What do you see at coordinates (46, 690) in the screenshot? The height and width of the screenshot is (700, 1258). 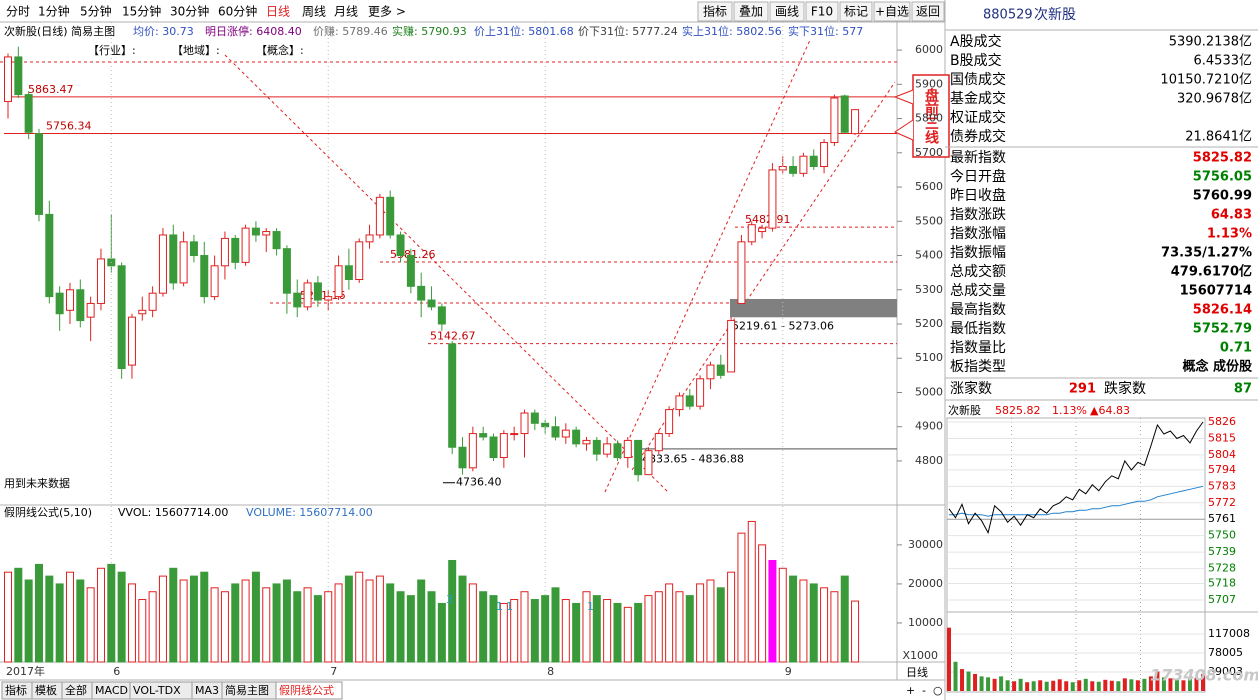 I see `bottom-tab-label: 模板` at bounding box center [46, 690].